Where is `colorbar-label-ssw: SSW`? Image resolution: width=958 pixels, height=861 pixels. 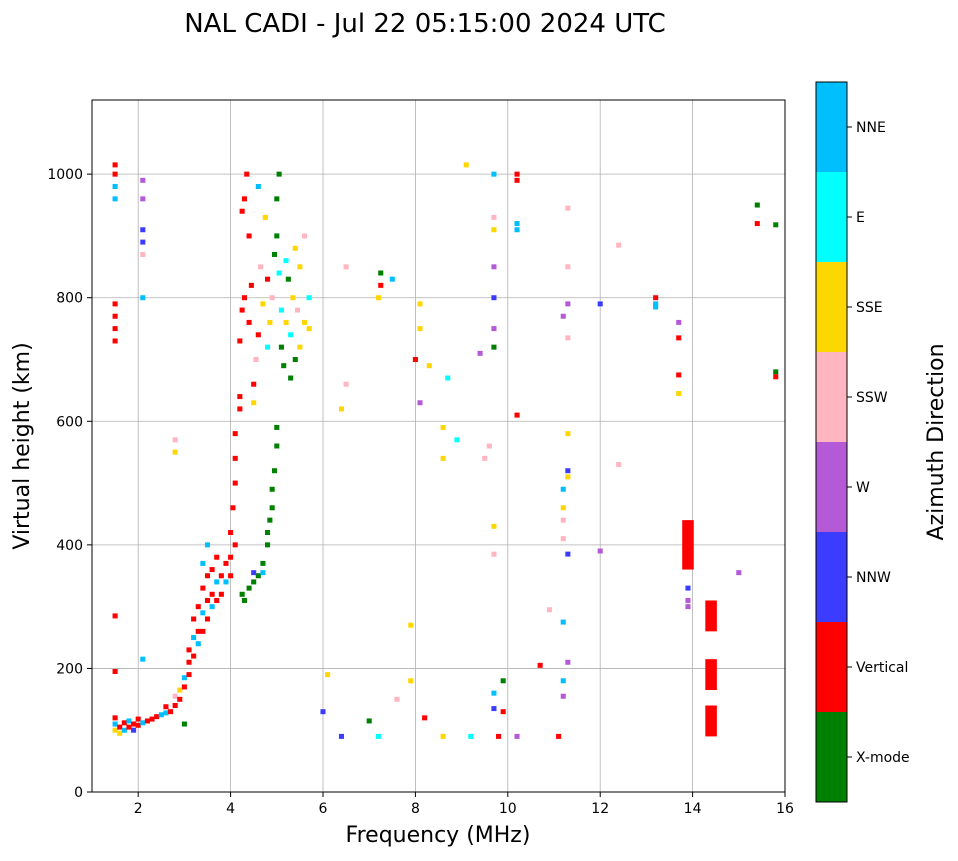
colorbar-label-ssw: SSW is located at coordinates (872, 398).